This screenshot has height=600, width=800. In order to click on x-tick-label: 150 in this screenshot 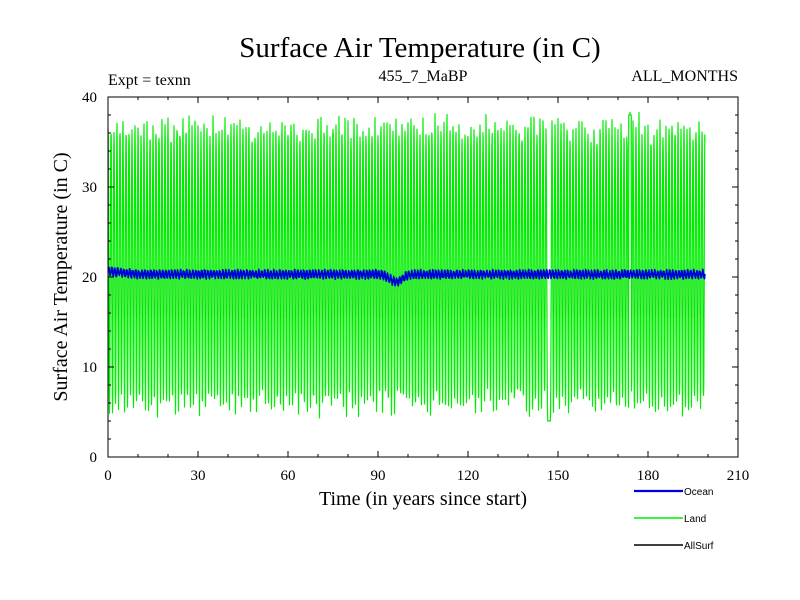, I will do `click(558, 476)`.